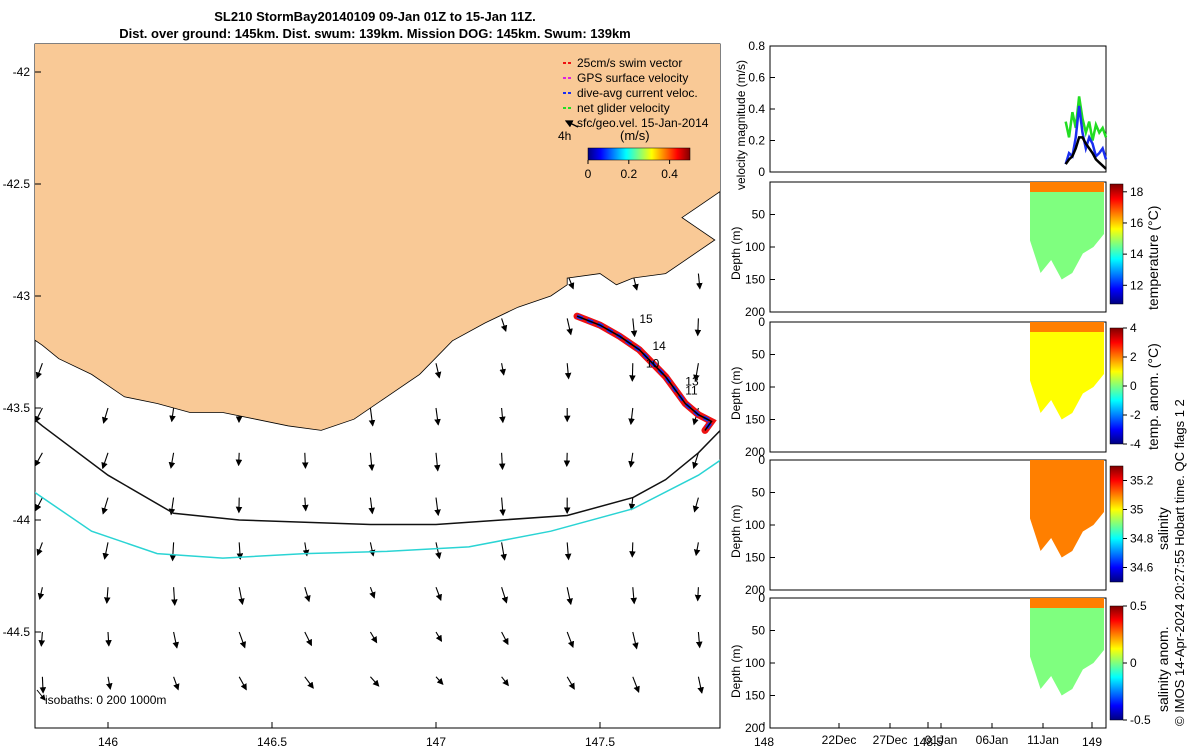 The width and height of the screenshot is (1200, 750). I want to click on legend-label: net glider velocity, so click(623, 108).